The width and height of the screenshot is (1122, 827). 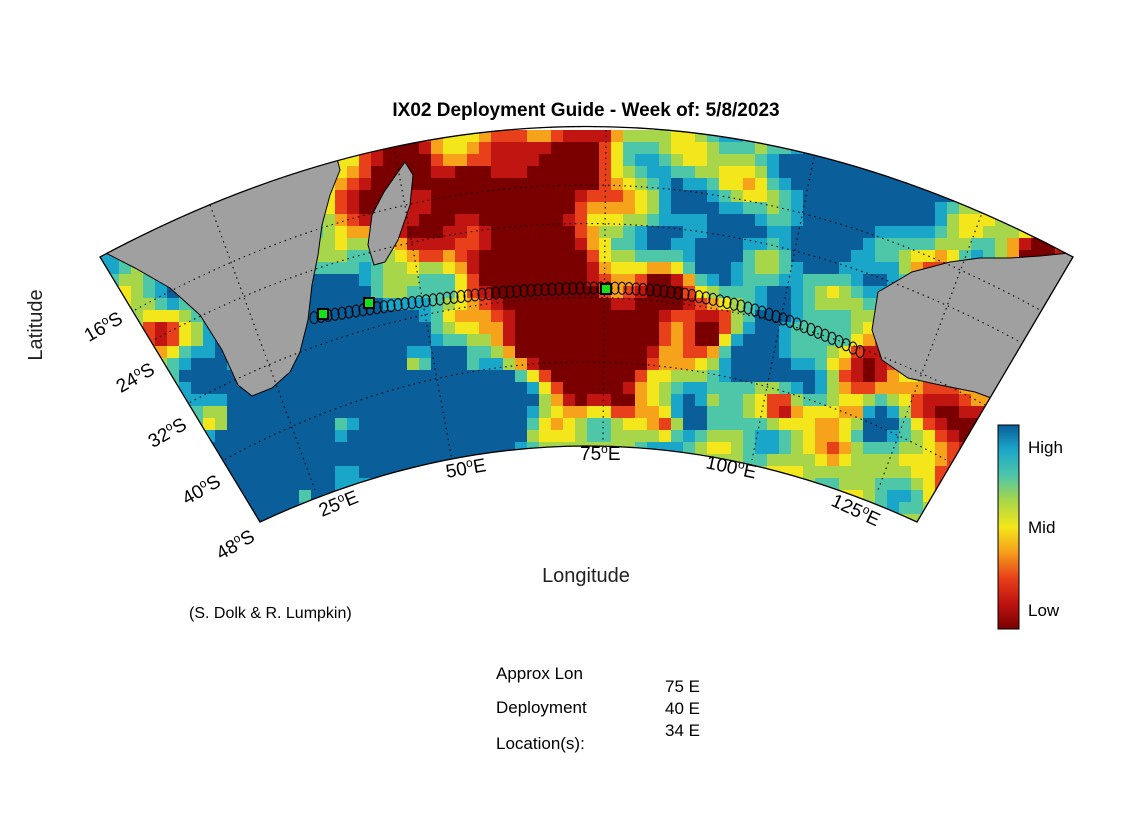 I want to click on y-axis-label: Latitude, so click(x=36, y=324).